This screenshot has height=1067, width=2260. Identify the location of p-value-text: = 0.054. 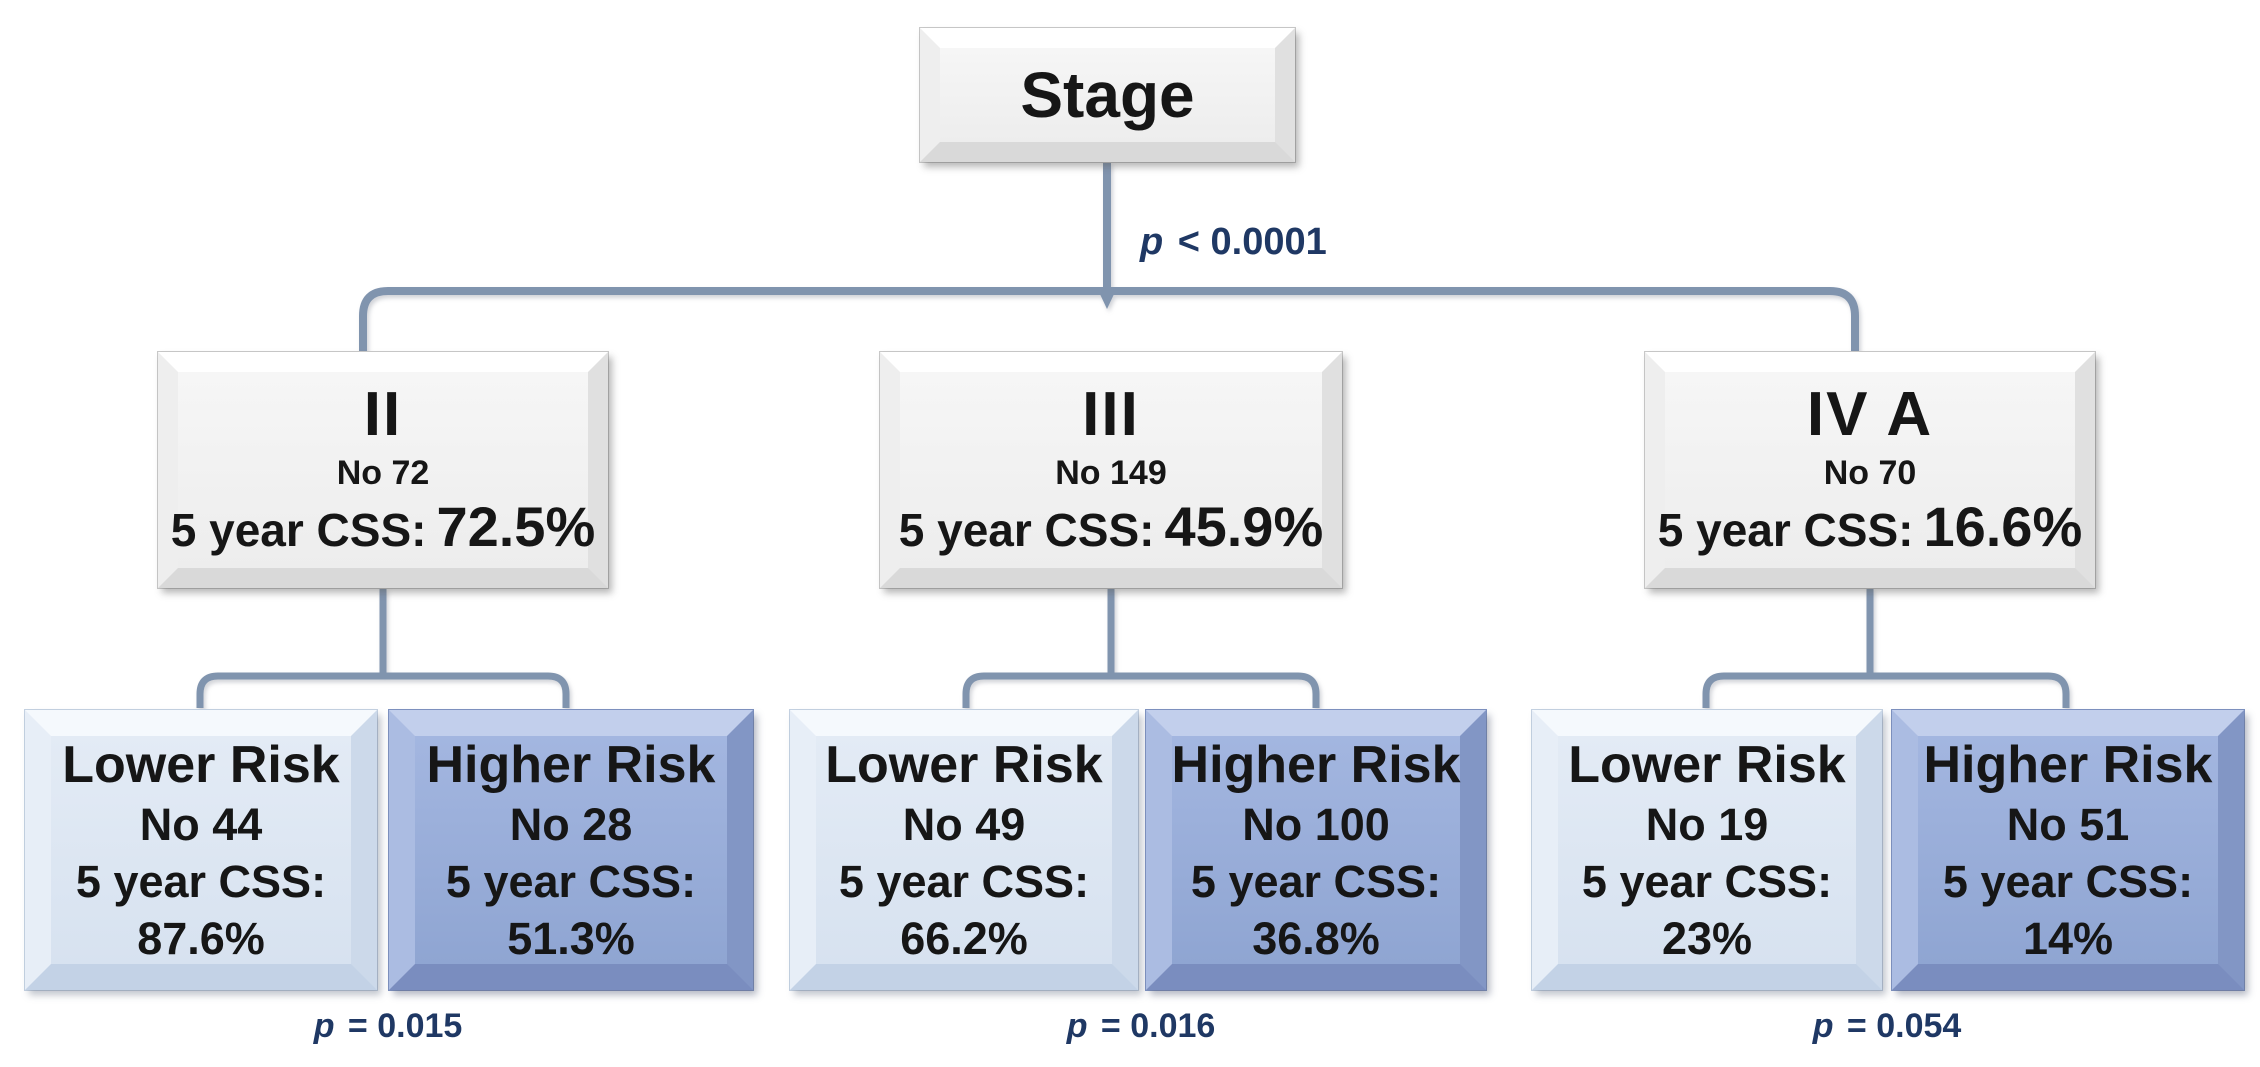
(1899, 1026).